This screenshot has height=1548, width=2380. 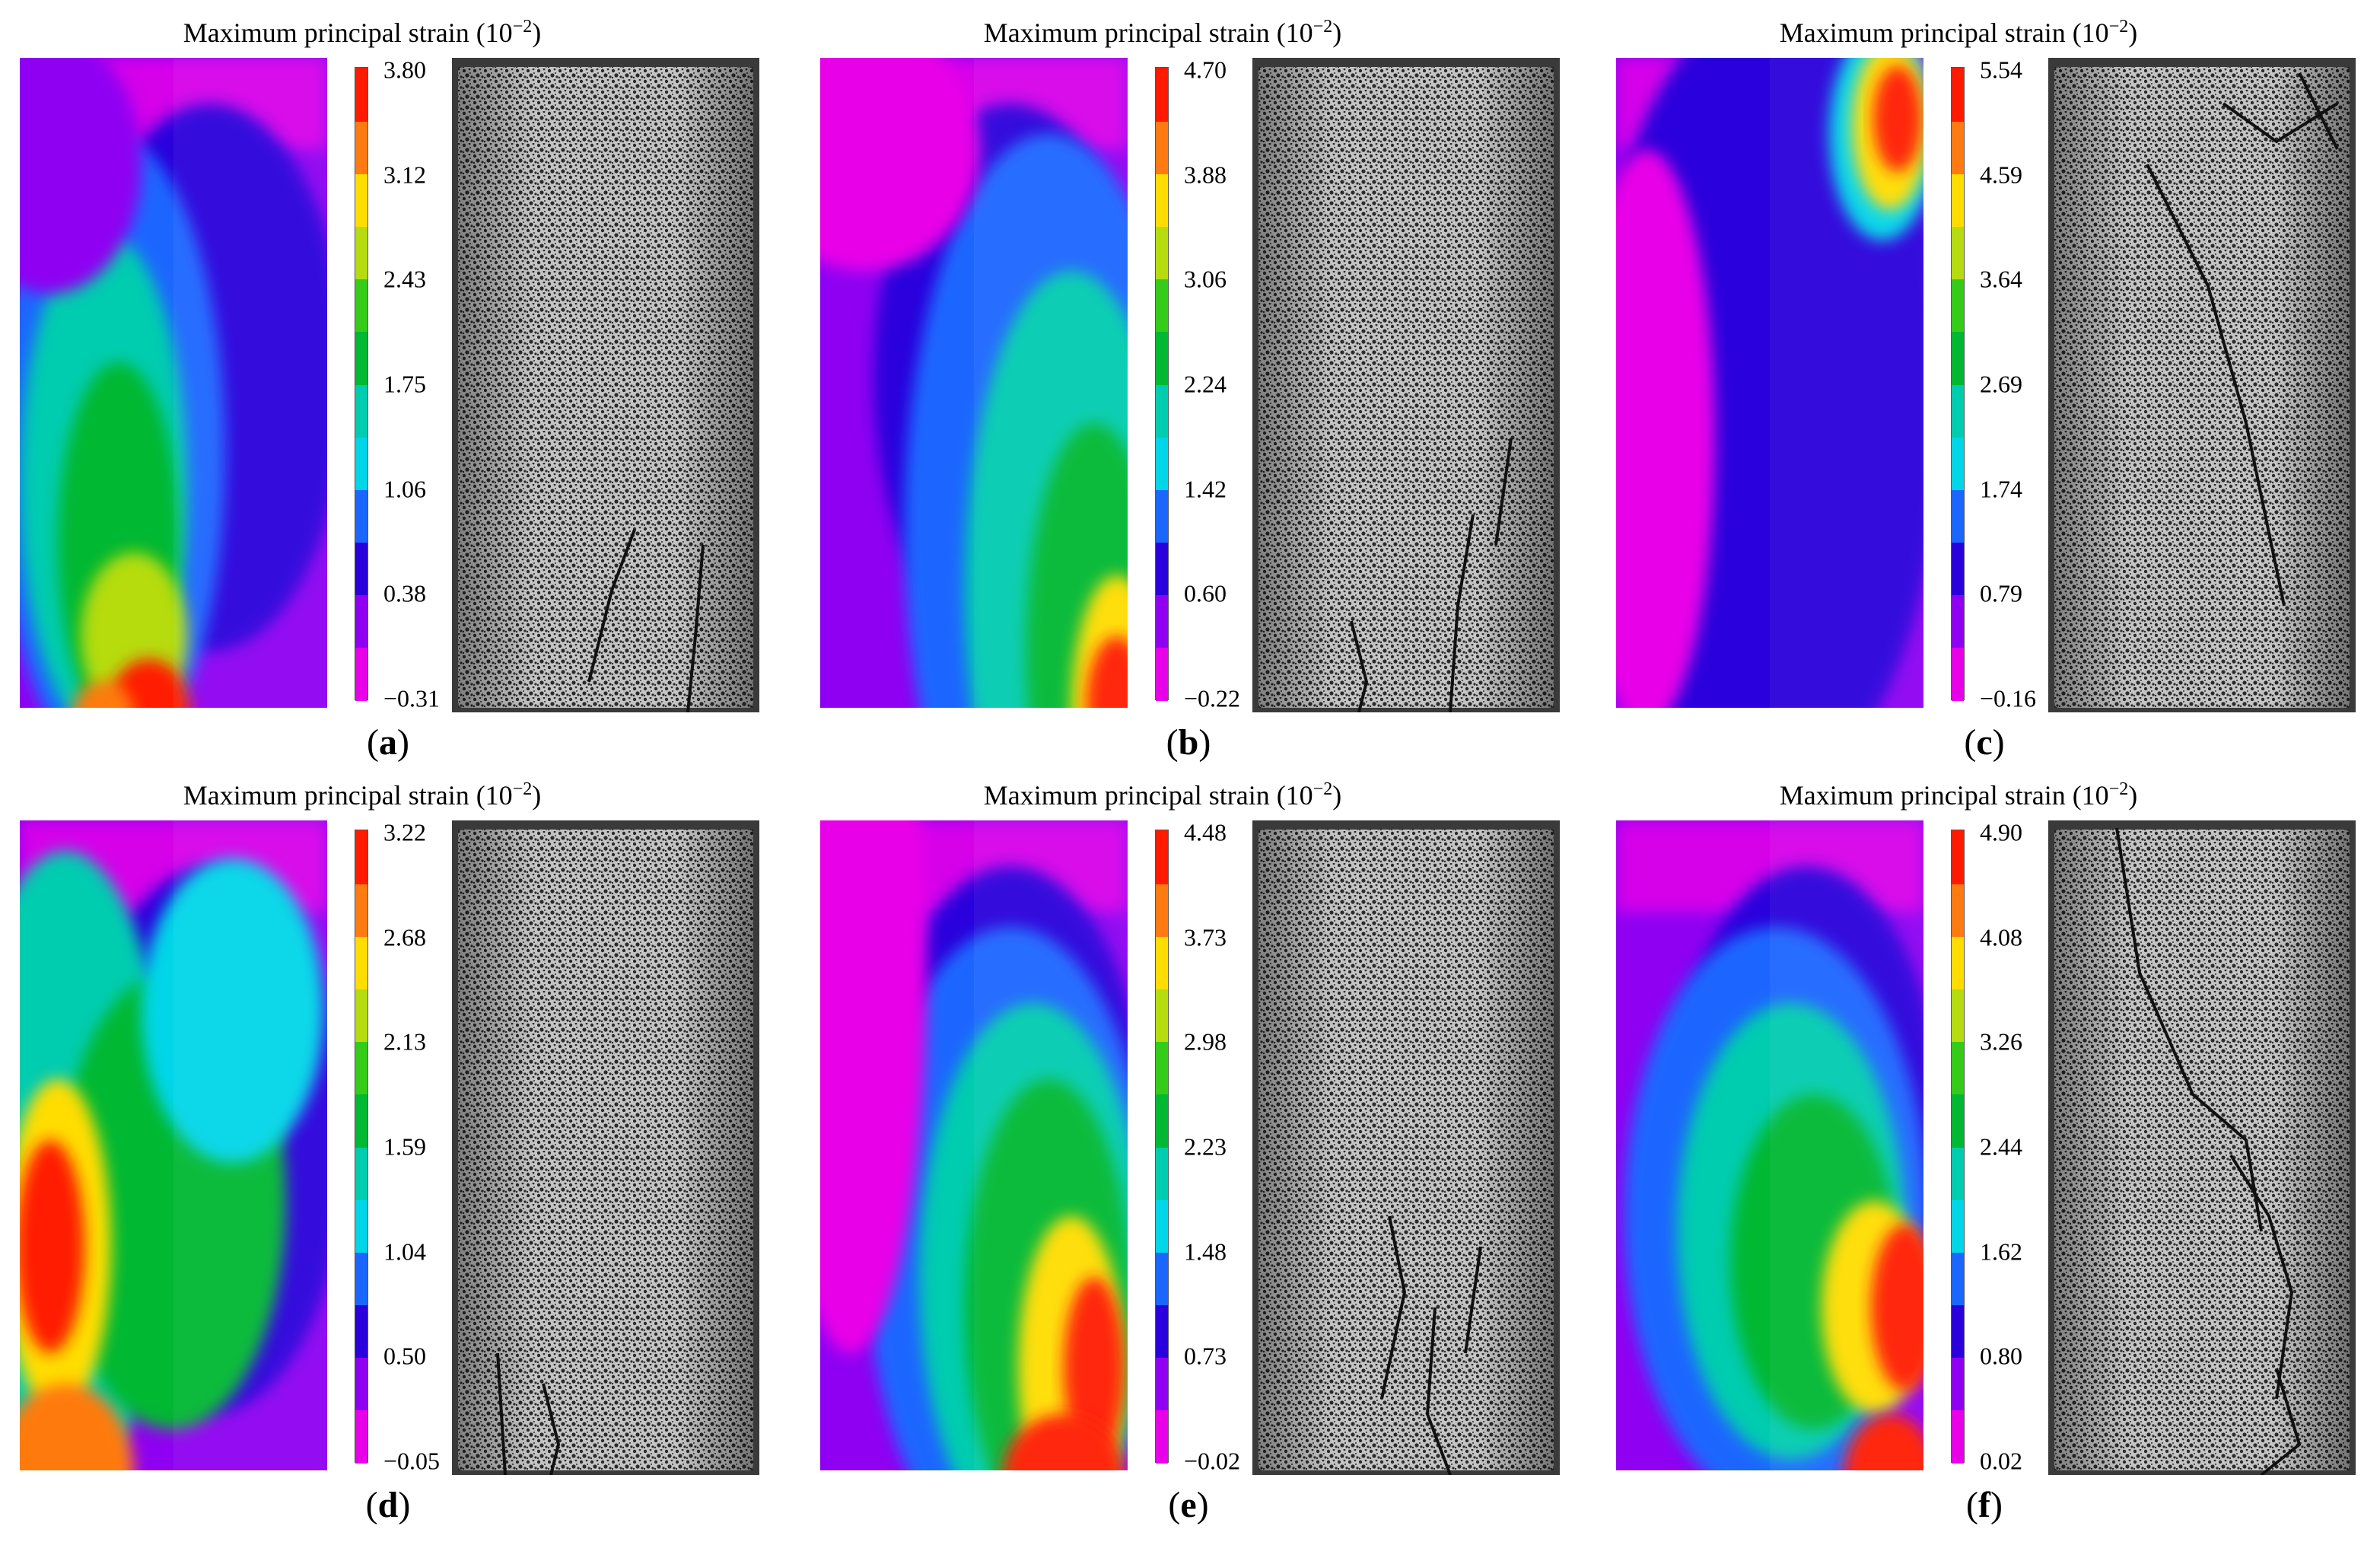 What do you see at coordinates (1206, 384) in the screenshot?
I see `colorbar-tick-label: 2.24` at bounding box center [1206, 384].